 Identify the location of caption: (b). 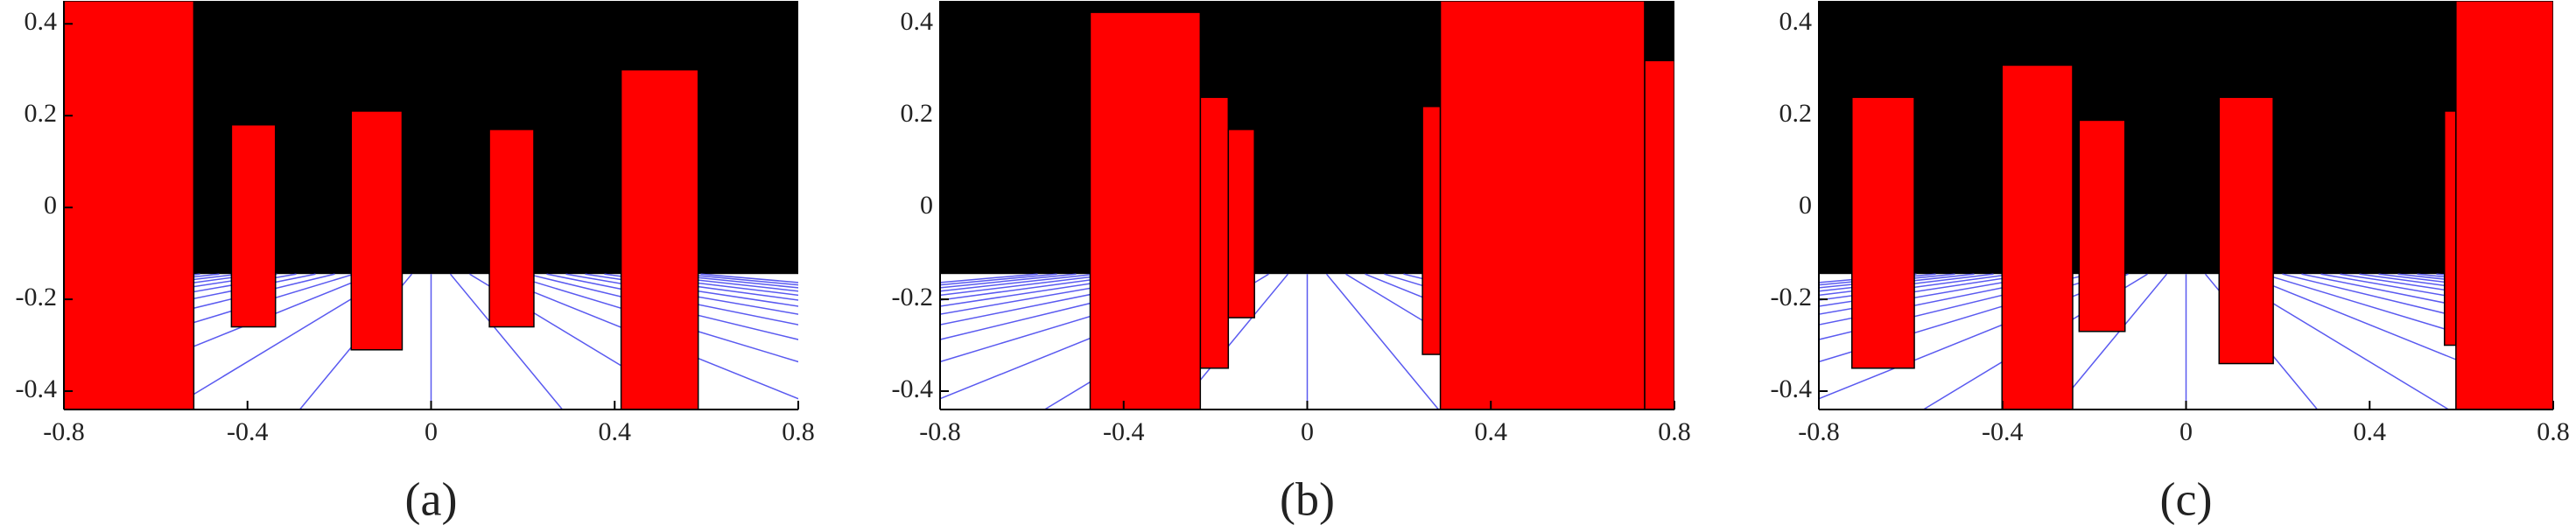
(1308, 498).